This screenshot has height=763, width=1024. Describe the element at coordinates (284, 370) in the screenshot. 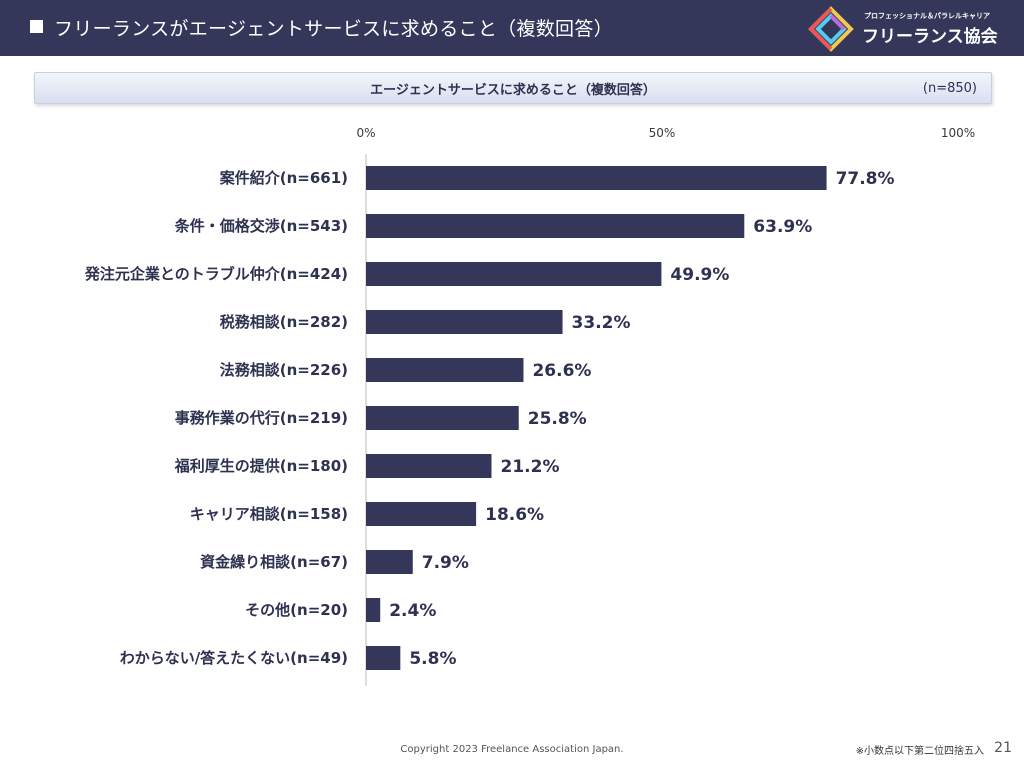

I see `category-label: 法務相談(n=226)` at that location.